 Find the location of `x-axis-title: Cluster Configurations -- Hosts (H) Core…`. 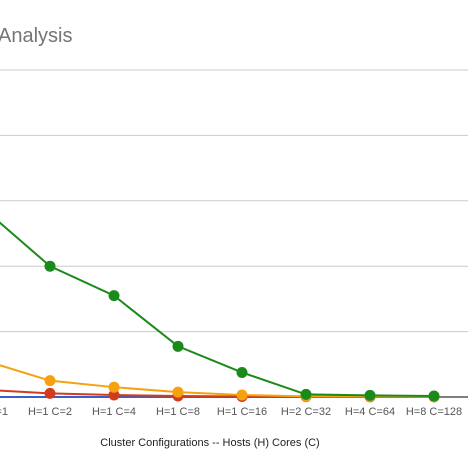

x-axis-title: Cluster Configurations -- Hosts (H) Core… is located at coordinates (209, 443).